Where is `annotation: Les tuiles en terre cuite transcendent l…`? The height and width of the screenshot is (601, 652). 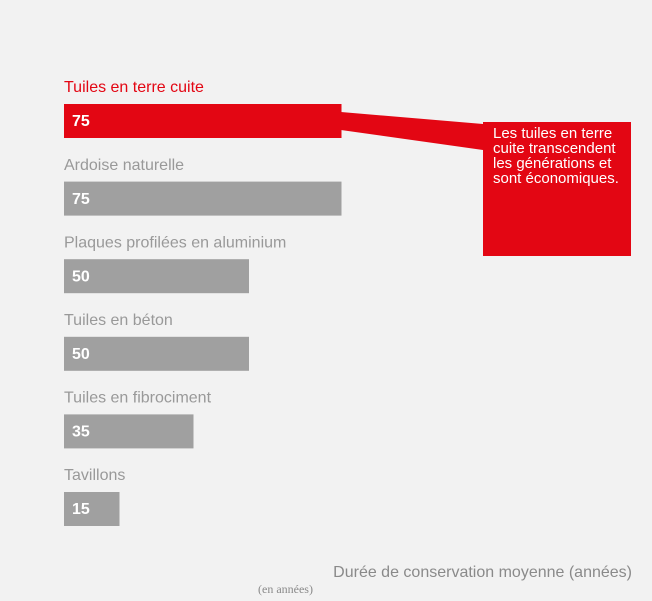 annotation: Les tuiles en terre cuite transcendent l… is located at coordinates (557, 189).